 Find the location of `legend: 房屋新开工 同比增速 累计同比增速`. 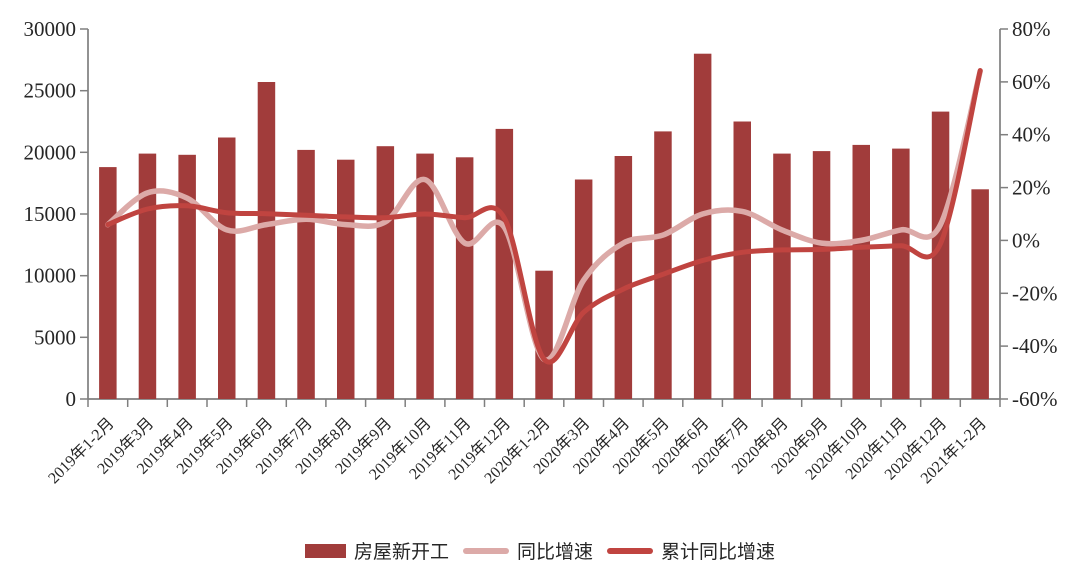

legend: 房屋新开工 同比增速 累计同比增速 is located at coordinates (540, 550).